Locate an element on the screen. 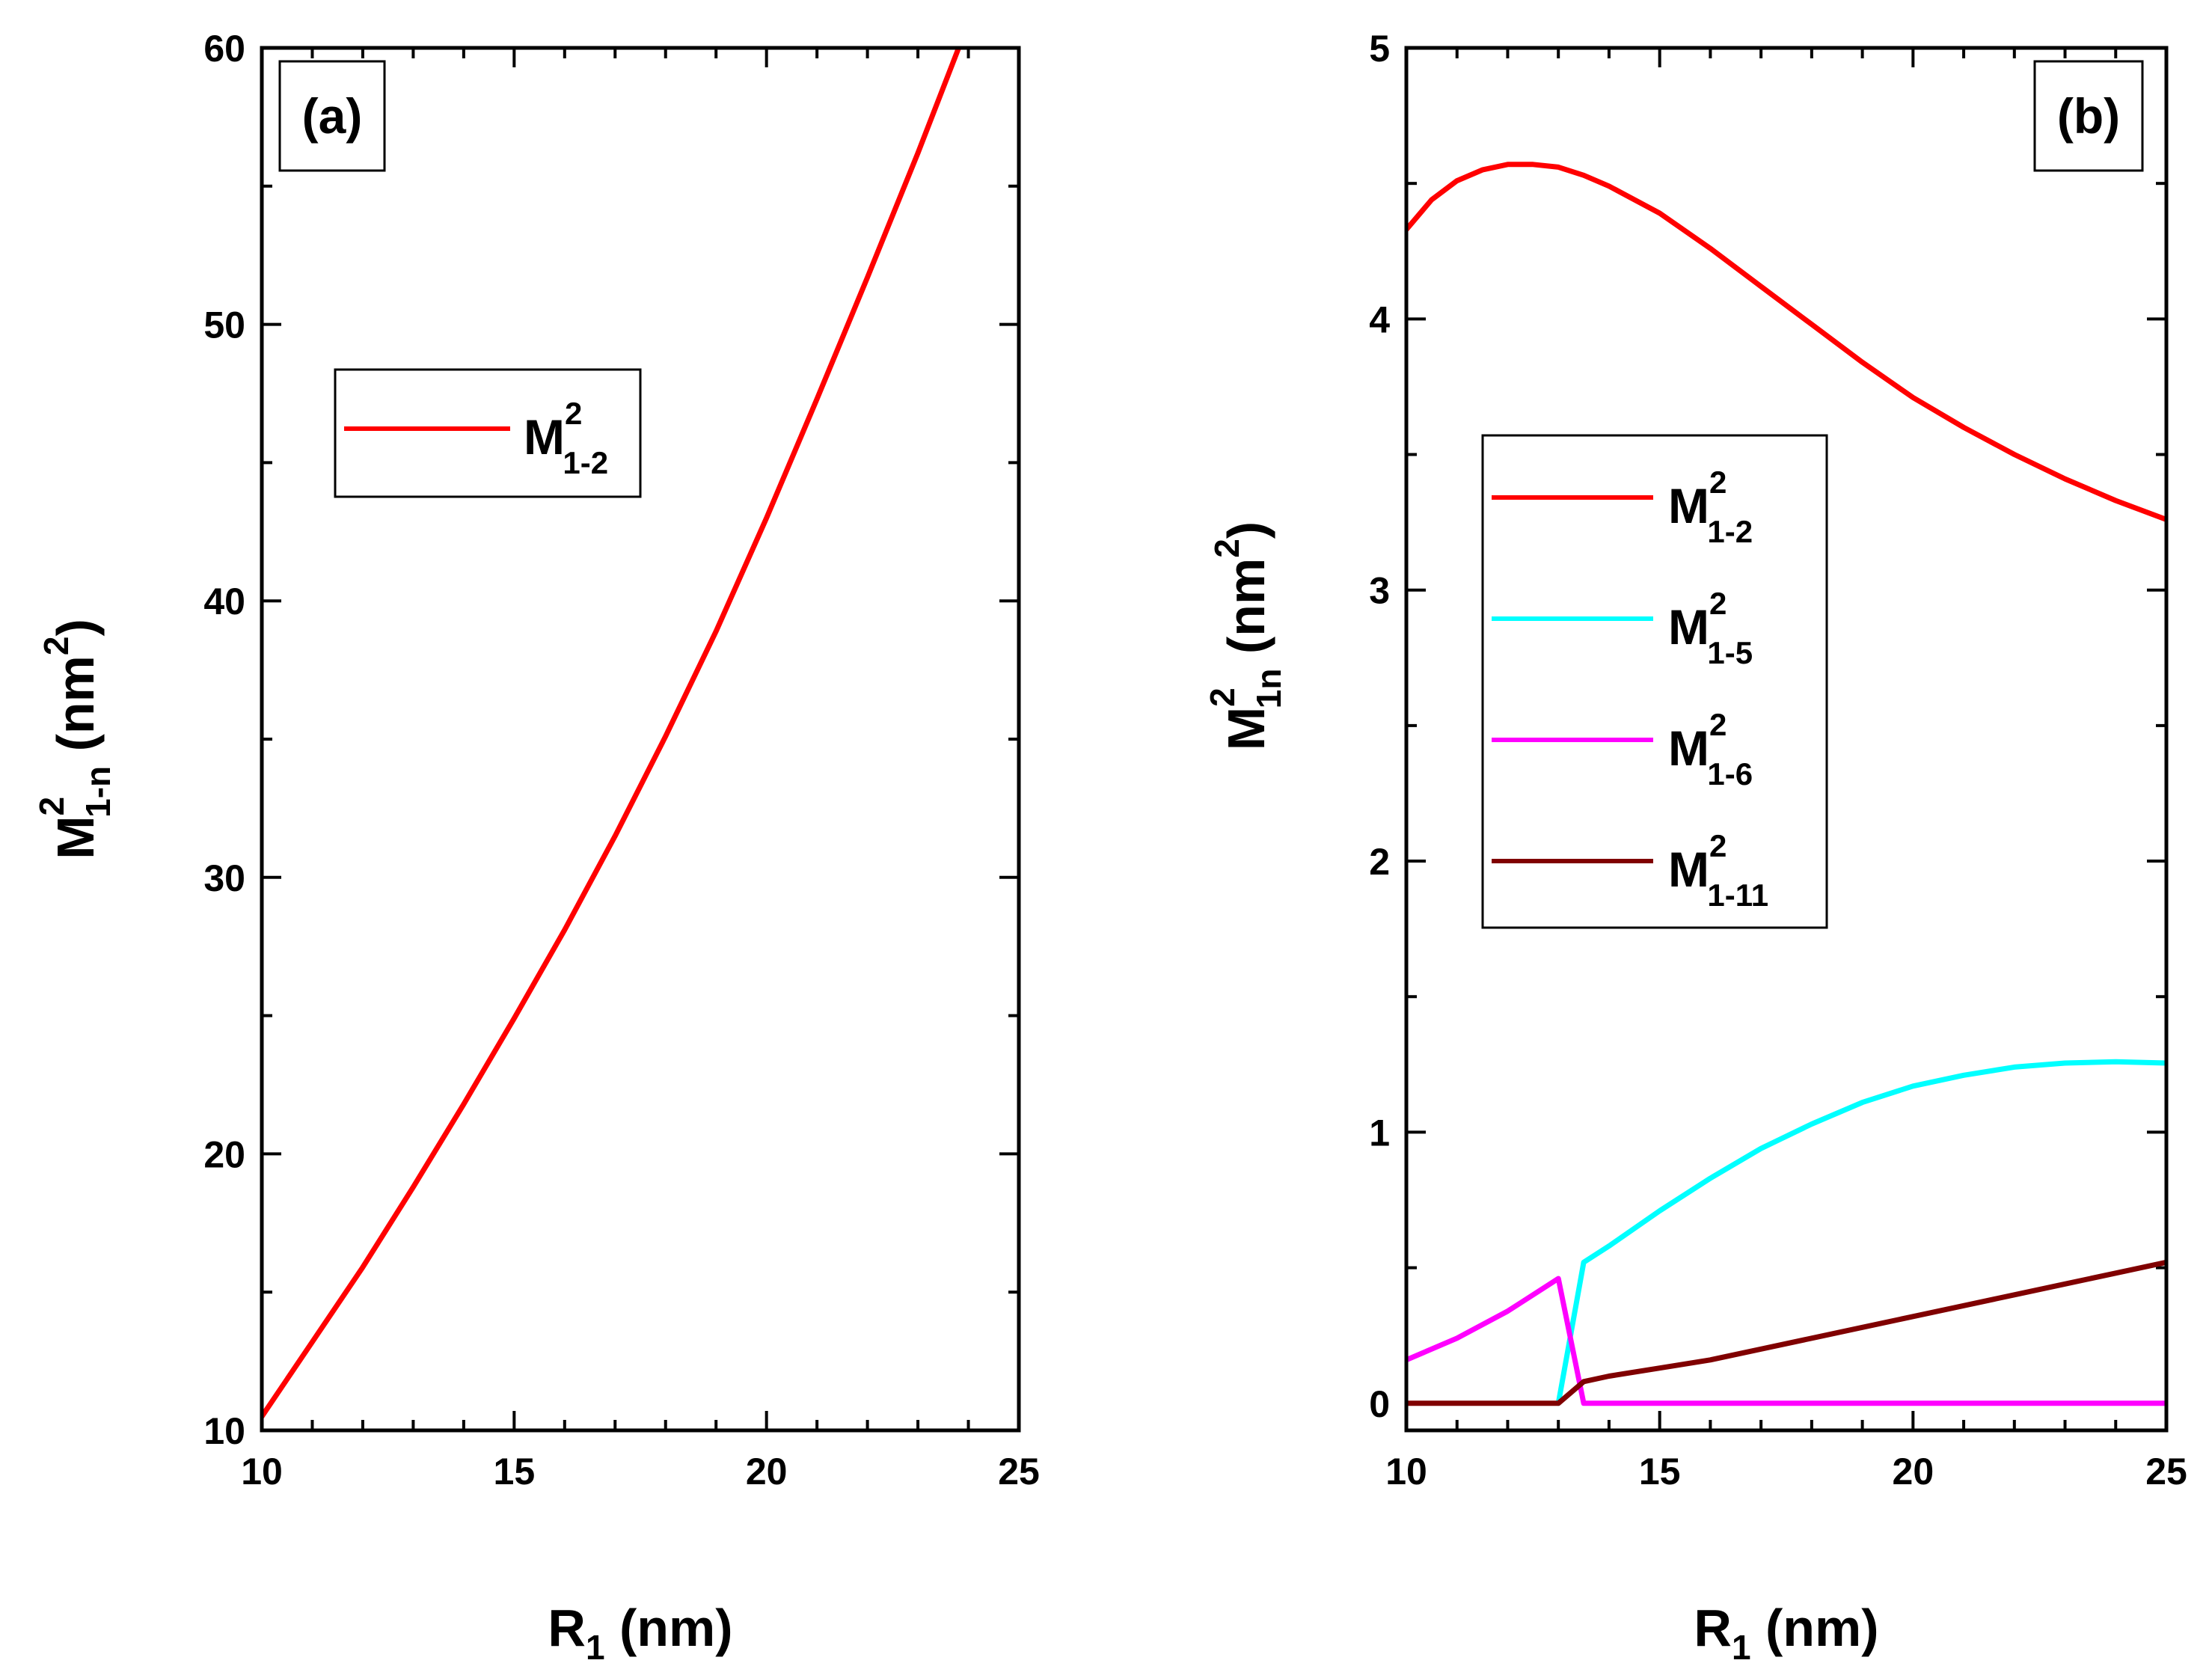 Image resolution: width=2212 pixels, height=1678 pixels. panel-b-x-tick-label-10: 10 is located at coordinates (1406, 1471).